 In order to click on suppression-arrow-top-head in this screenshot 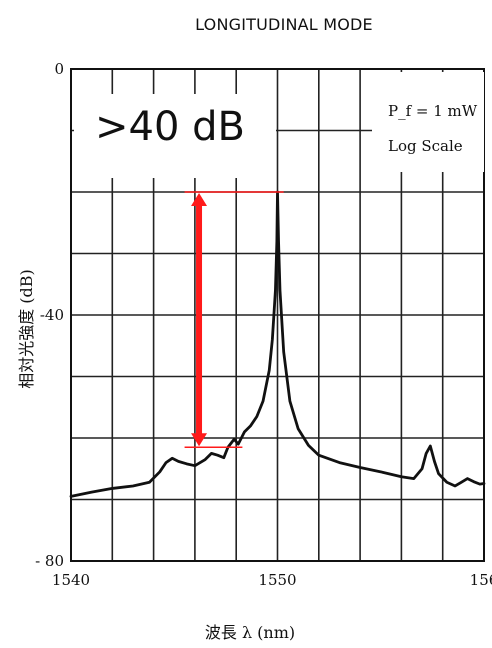, I will do `click(199, 199)`.